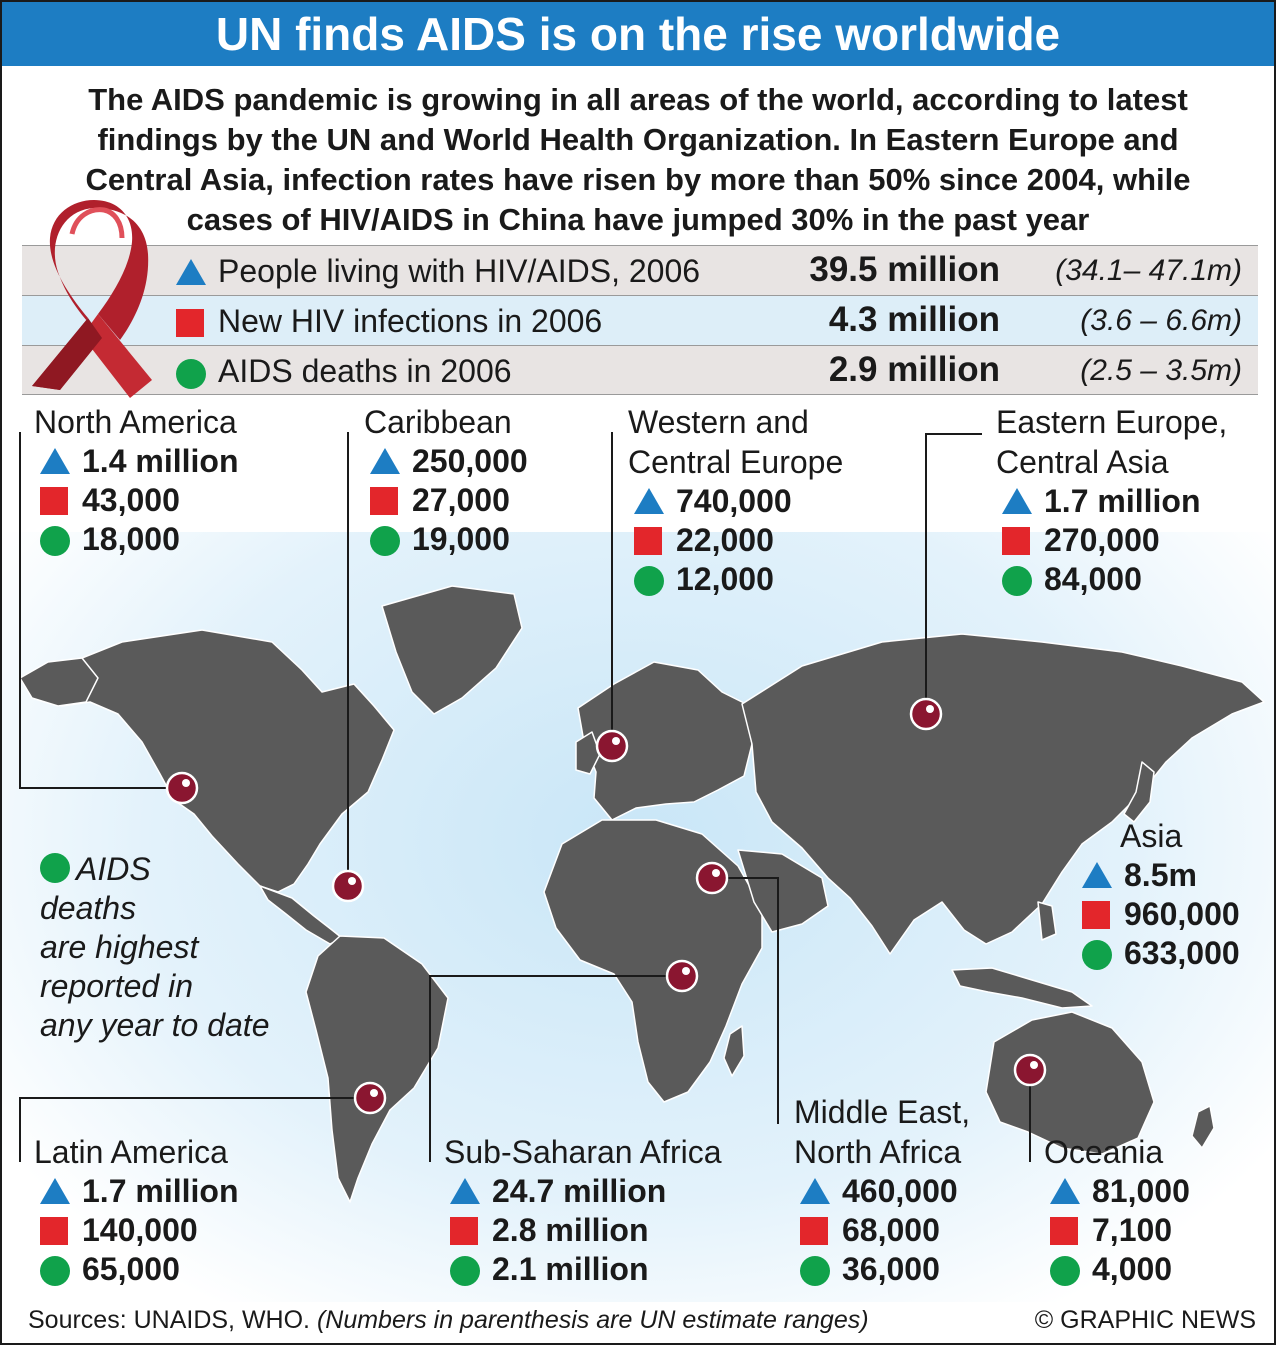 This screenshot has width=1276, height=1345. I want to click on region-stat-new: 43,000, so click(135, 500).